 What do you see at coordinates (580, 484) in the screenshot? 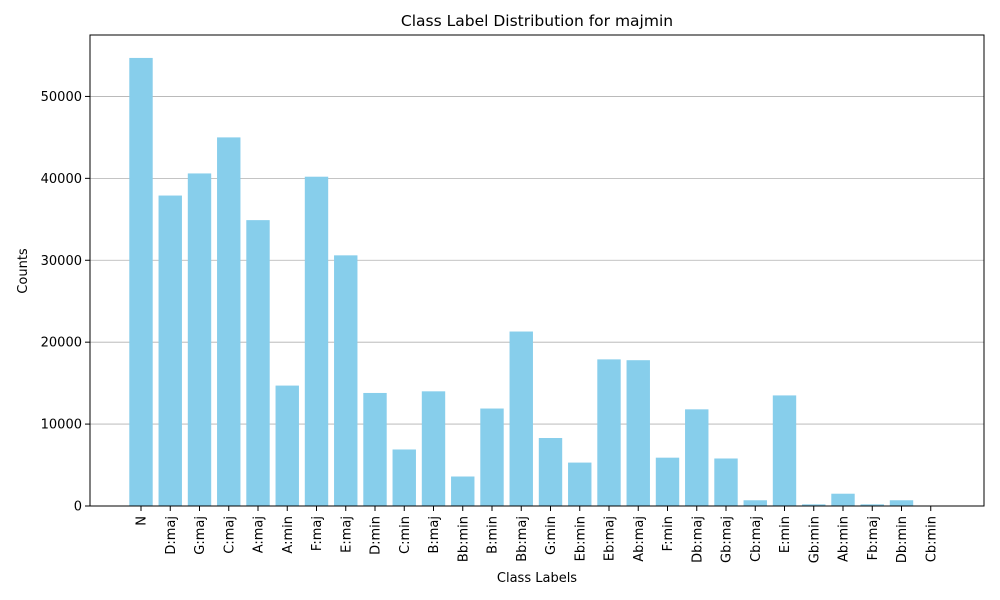
I see `bar-eb-min` at bounding box center [580, 484].